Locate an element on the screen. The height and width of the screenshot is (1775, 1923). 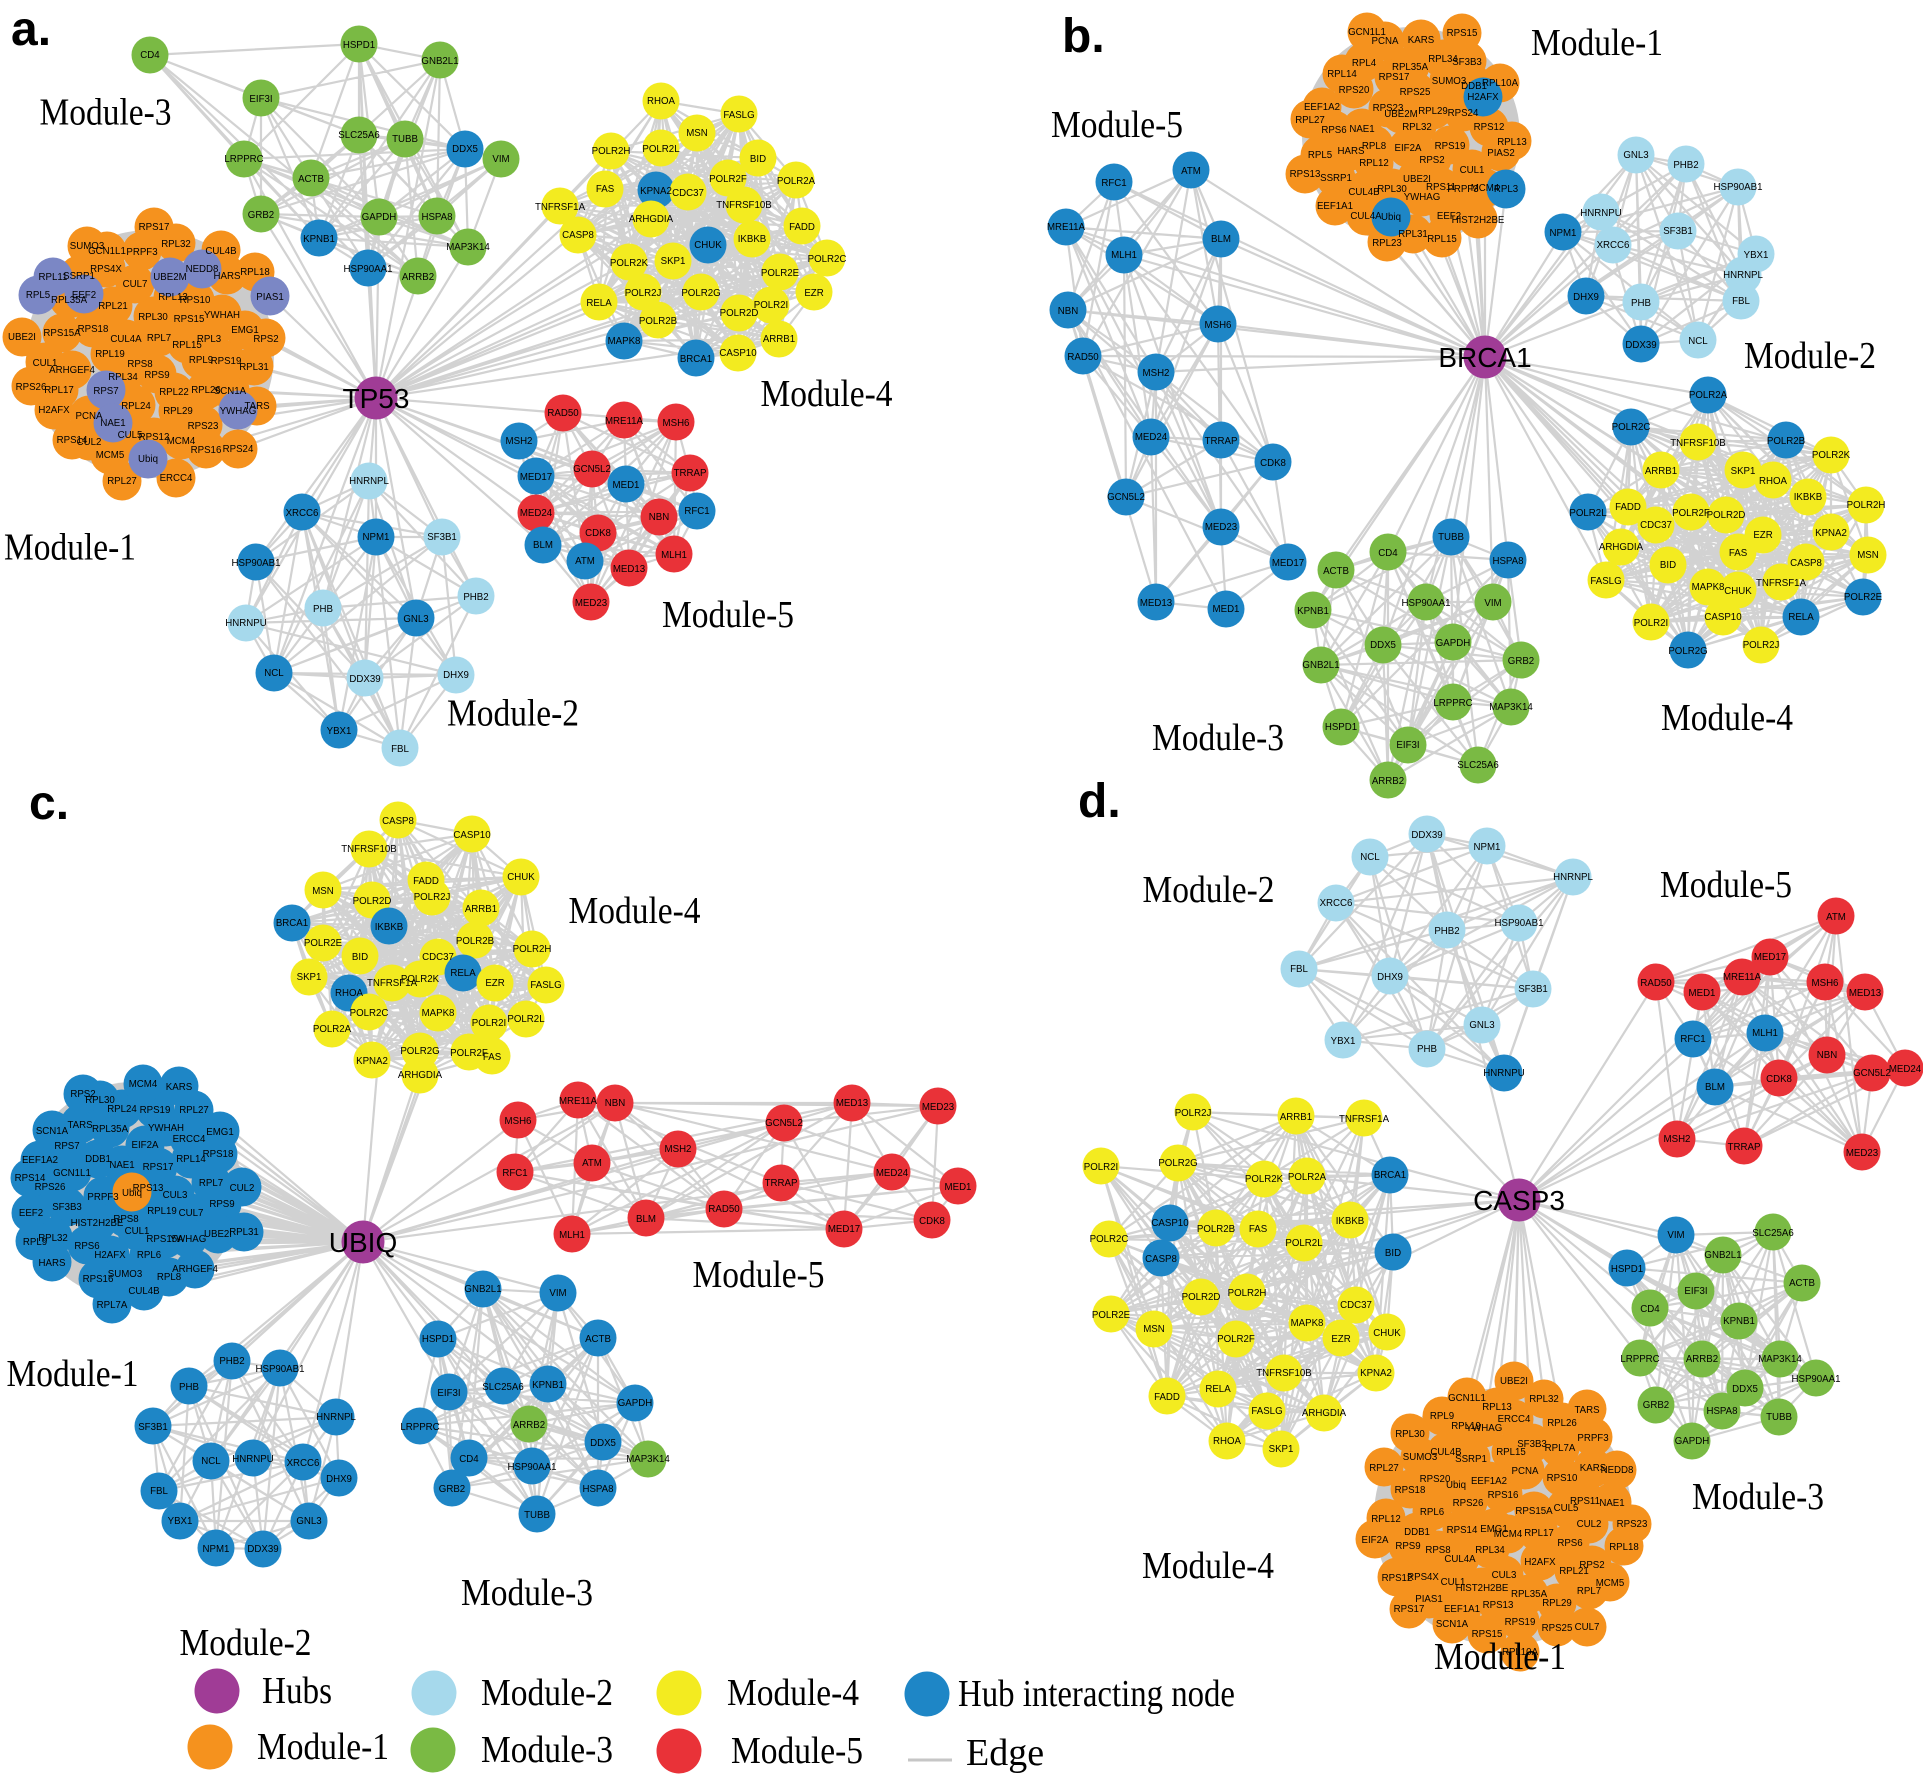
svg-text: DHX9 is located at coordinates (456, 675).